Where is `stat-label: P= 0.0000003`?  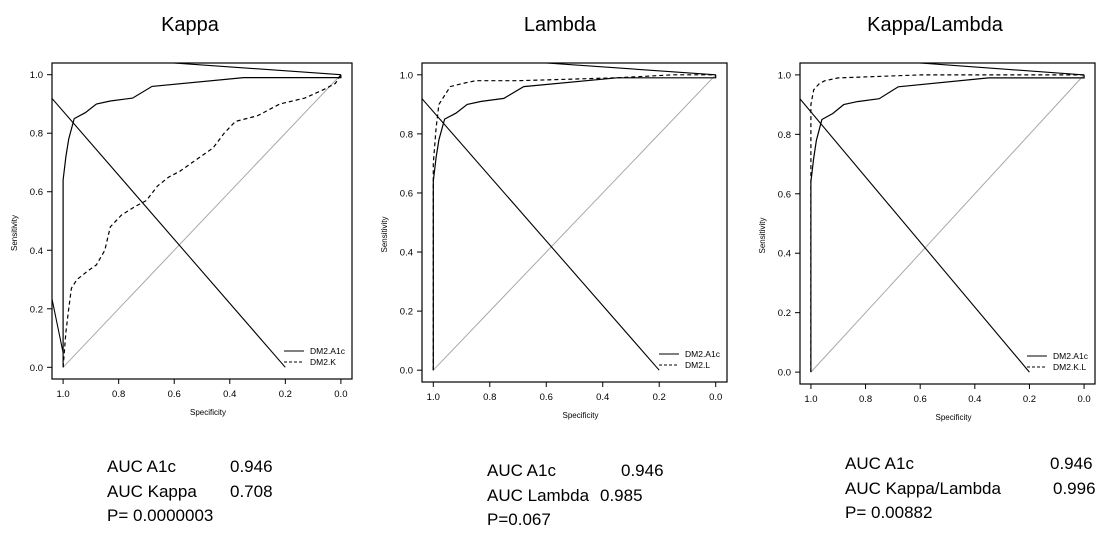 stat-label: P= 0.0000003 is located at coordinates (160, 515).